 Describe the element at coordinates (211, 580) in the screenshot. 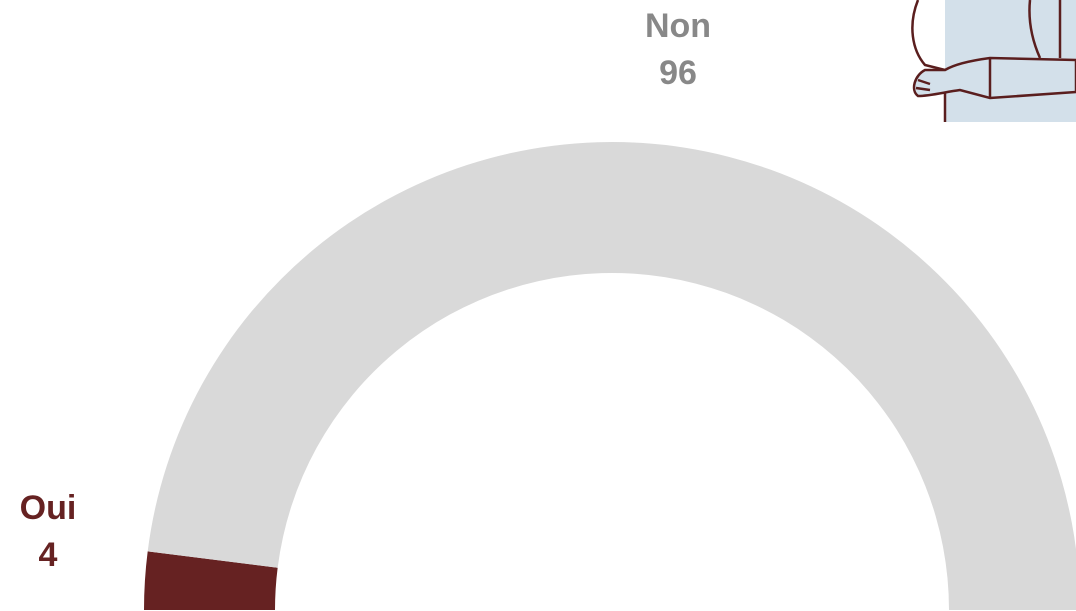

I see `donut-segment` at that location.